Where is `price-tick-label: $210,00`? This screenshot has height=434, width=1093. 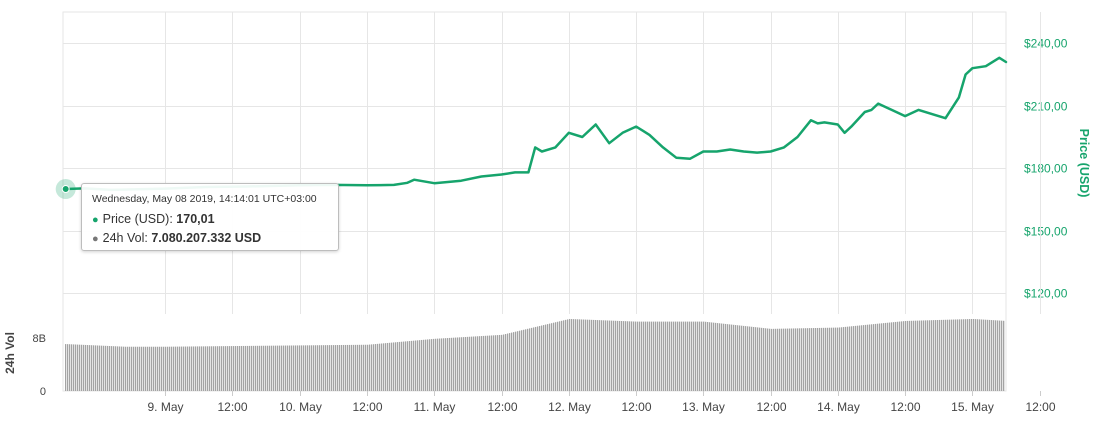
price-tick-label: $210,00 is located at coordinates (1046, 107).